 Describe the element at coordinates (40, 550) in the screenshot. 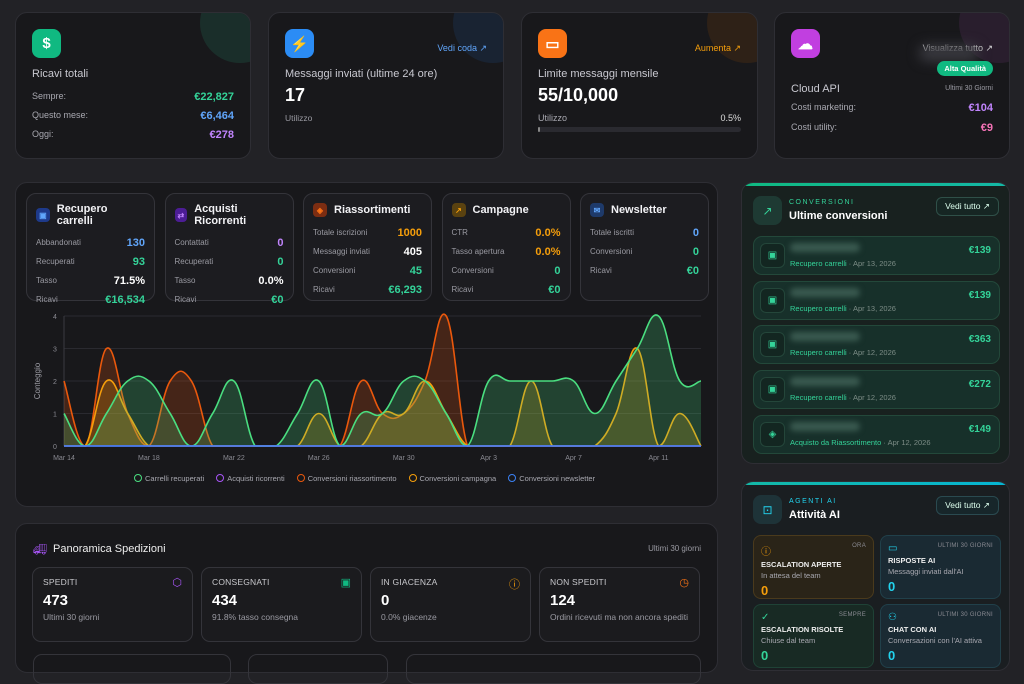

I see `truck-icon: 🚚︎` at that location.